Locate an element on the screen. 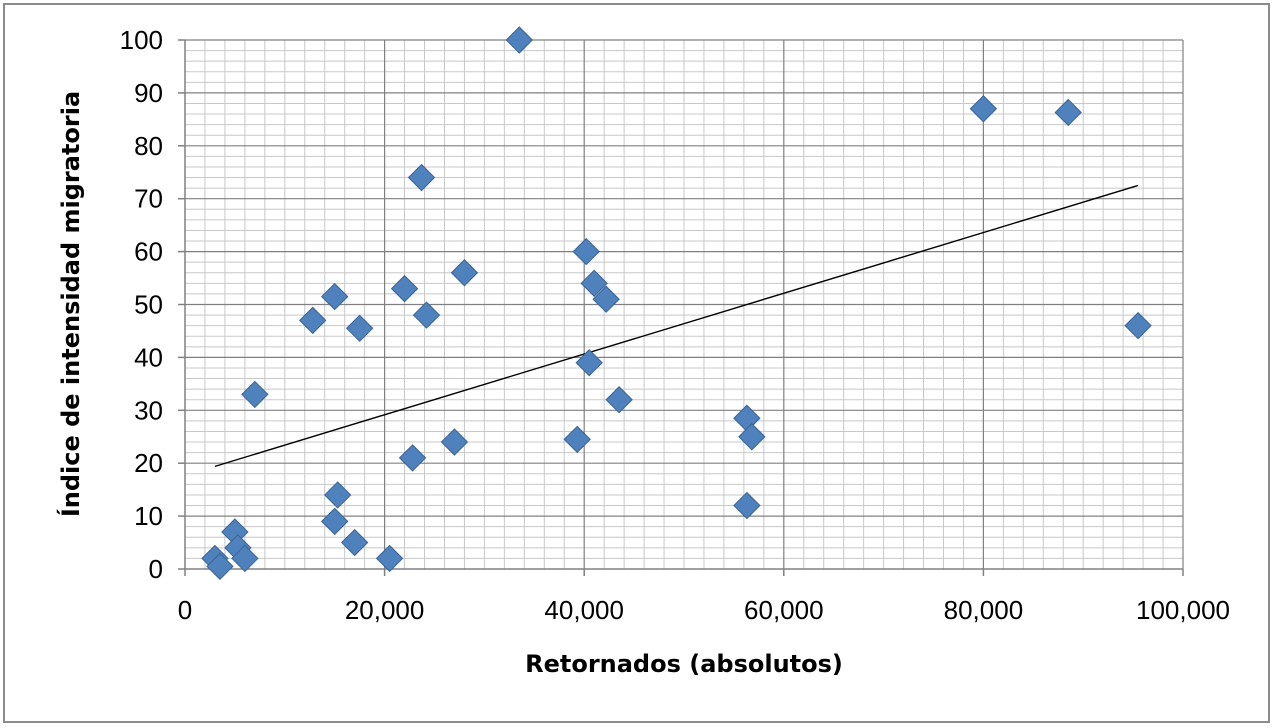  x-tick-label: 40,000 is located at coordinates (584, 610).